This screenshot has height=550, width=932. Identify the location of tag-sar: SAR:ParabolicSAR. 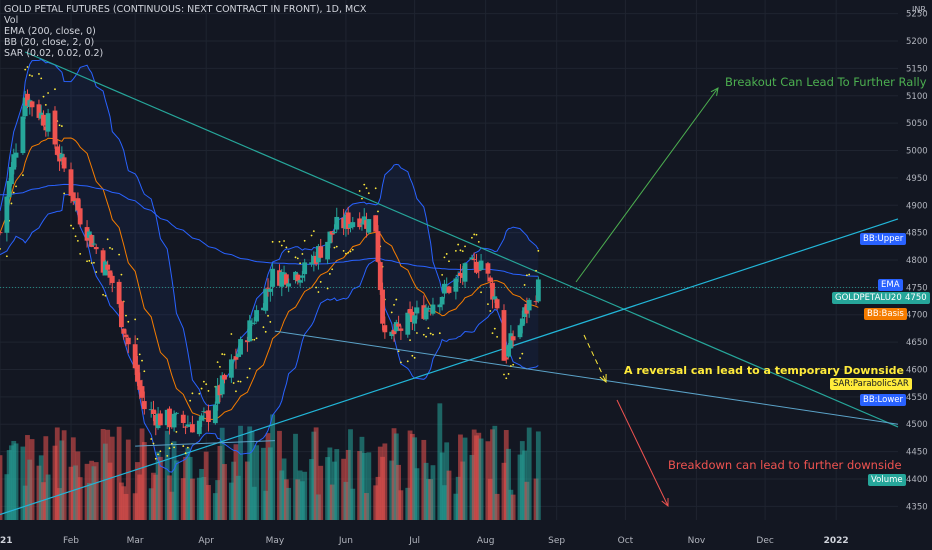
(871, 384).